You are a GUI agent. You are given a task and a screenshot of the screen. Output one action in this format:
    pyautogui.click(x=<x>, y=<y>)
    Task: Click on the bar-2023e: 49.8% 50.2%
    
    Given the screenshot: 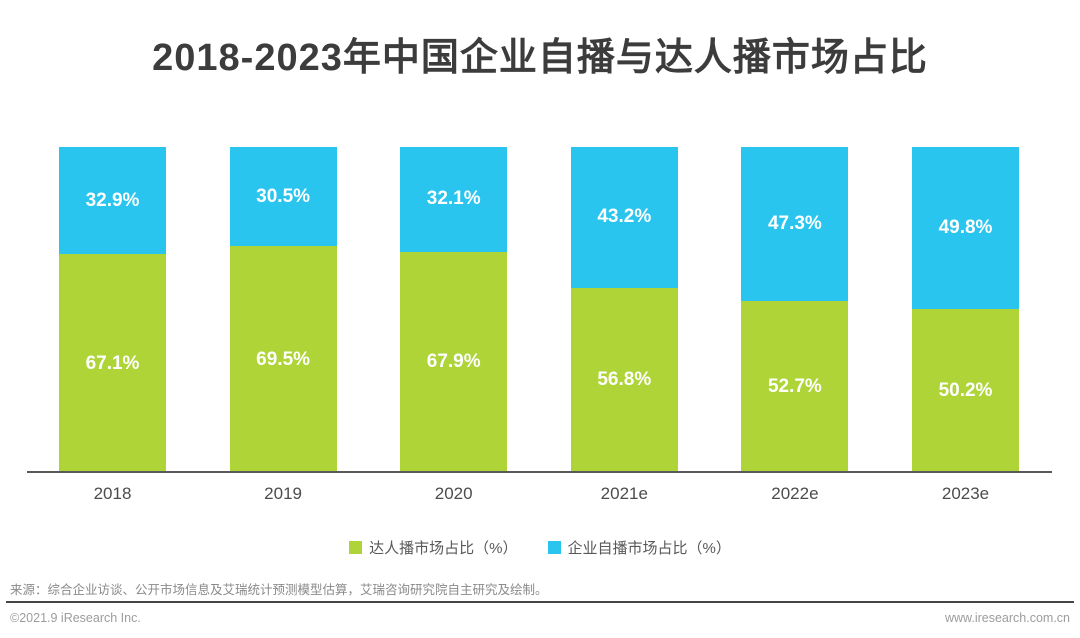 What is the action you would take?
    pyautogui.click(x=965, y=310)
    